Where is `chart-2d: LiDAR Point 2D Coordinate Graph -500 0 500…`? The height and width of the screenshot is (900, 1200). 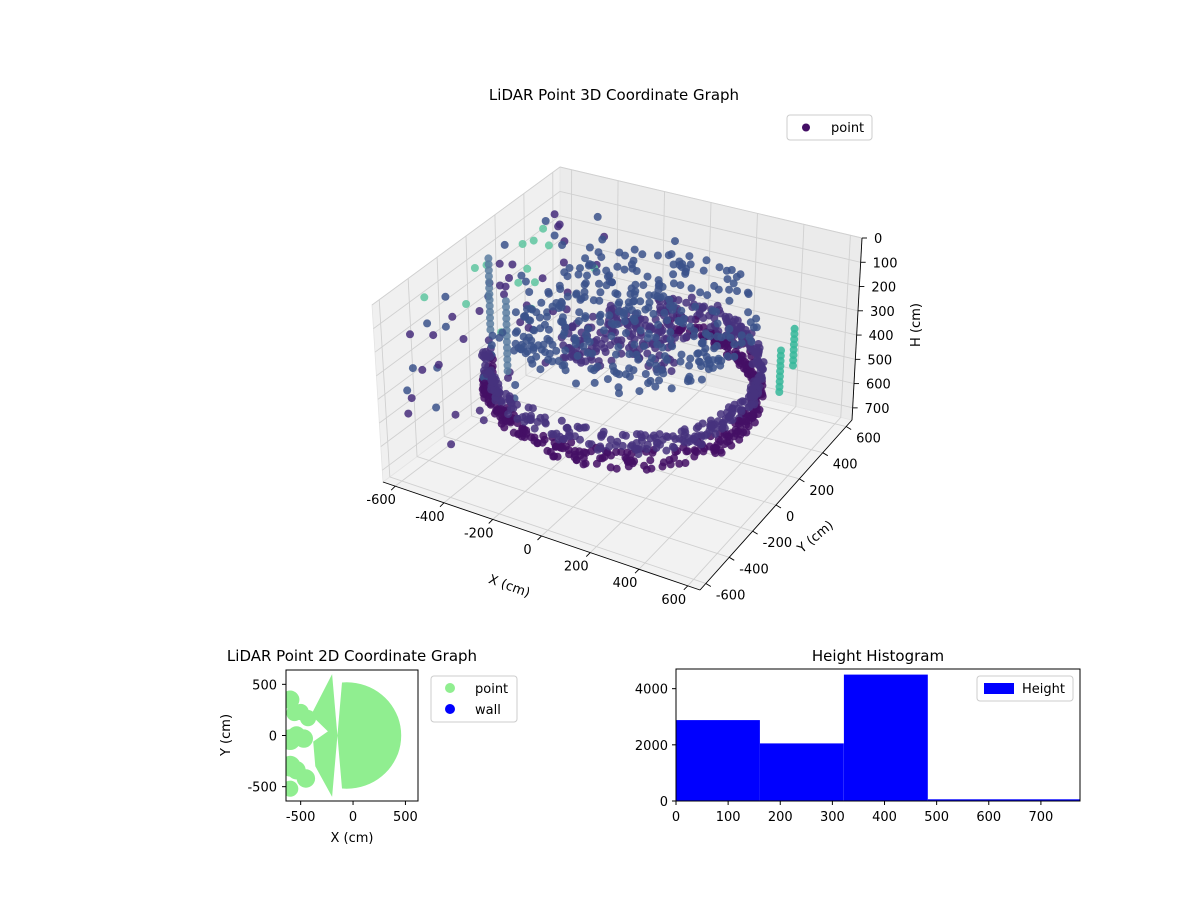
chart-2d: LiDAR Point 2D Coordinate Graph -500 0 500… is located at coordinates (368, 746).